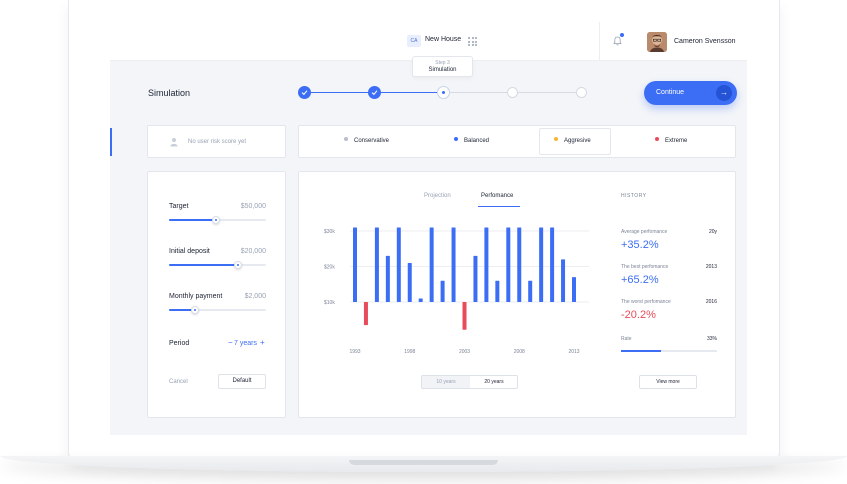  Describe the element at coordinates (599, 41) in the screenshot. I see `topbar-divider` at that location.